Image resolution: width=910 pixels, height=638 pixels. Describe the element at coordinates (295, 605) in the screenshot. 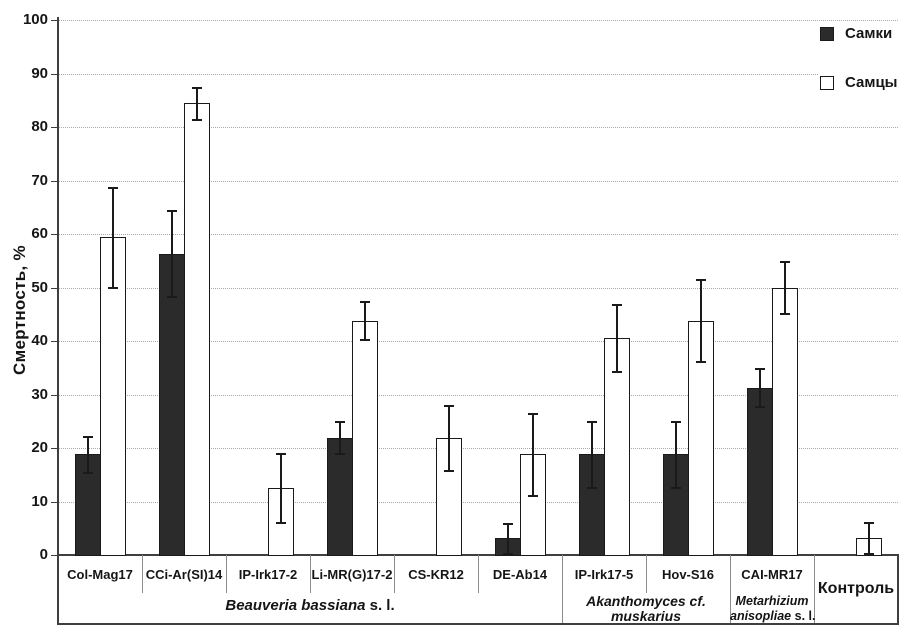

I see `group-label-text: Beauveria bassiana` at that location.